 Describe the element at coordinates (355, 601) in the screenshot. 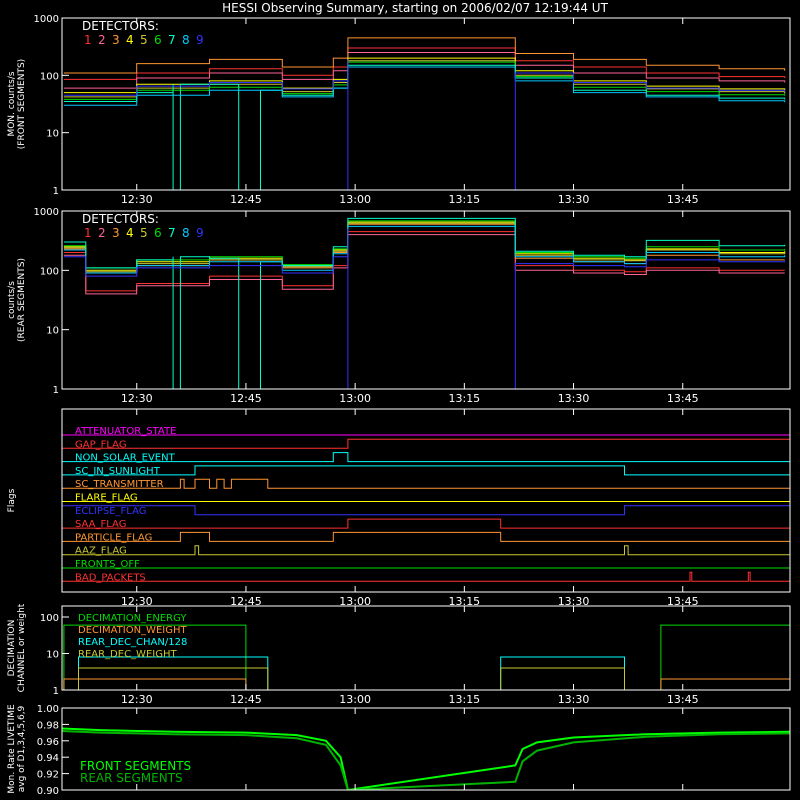

I see `flags-time-label: 13:00` at that location.